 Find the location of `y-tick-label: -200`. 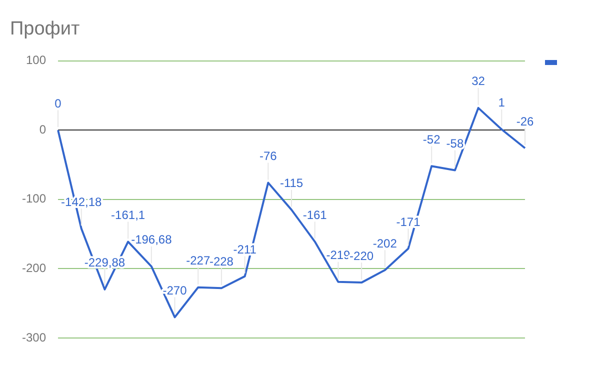

y-tick-label: -200 is located at coordinates (34, 268).